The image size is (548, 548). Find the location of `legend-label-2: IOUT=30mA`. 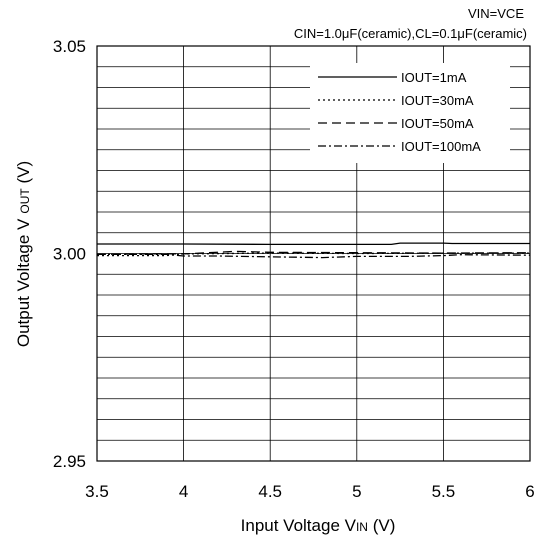

legend-label-2: IOUT=30mA is located at coordinates (437, 100).